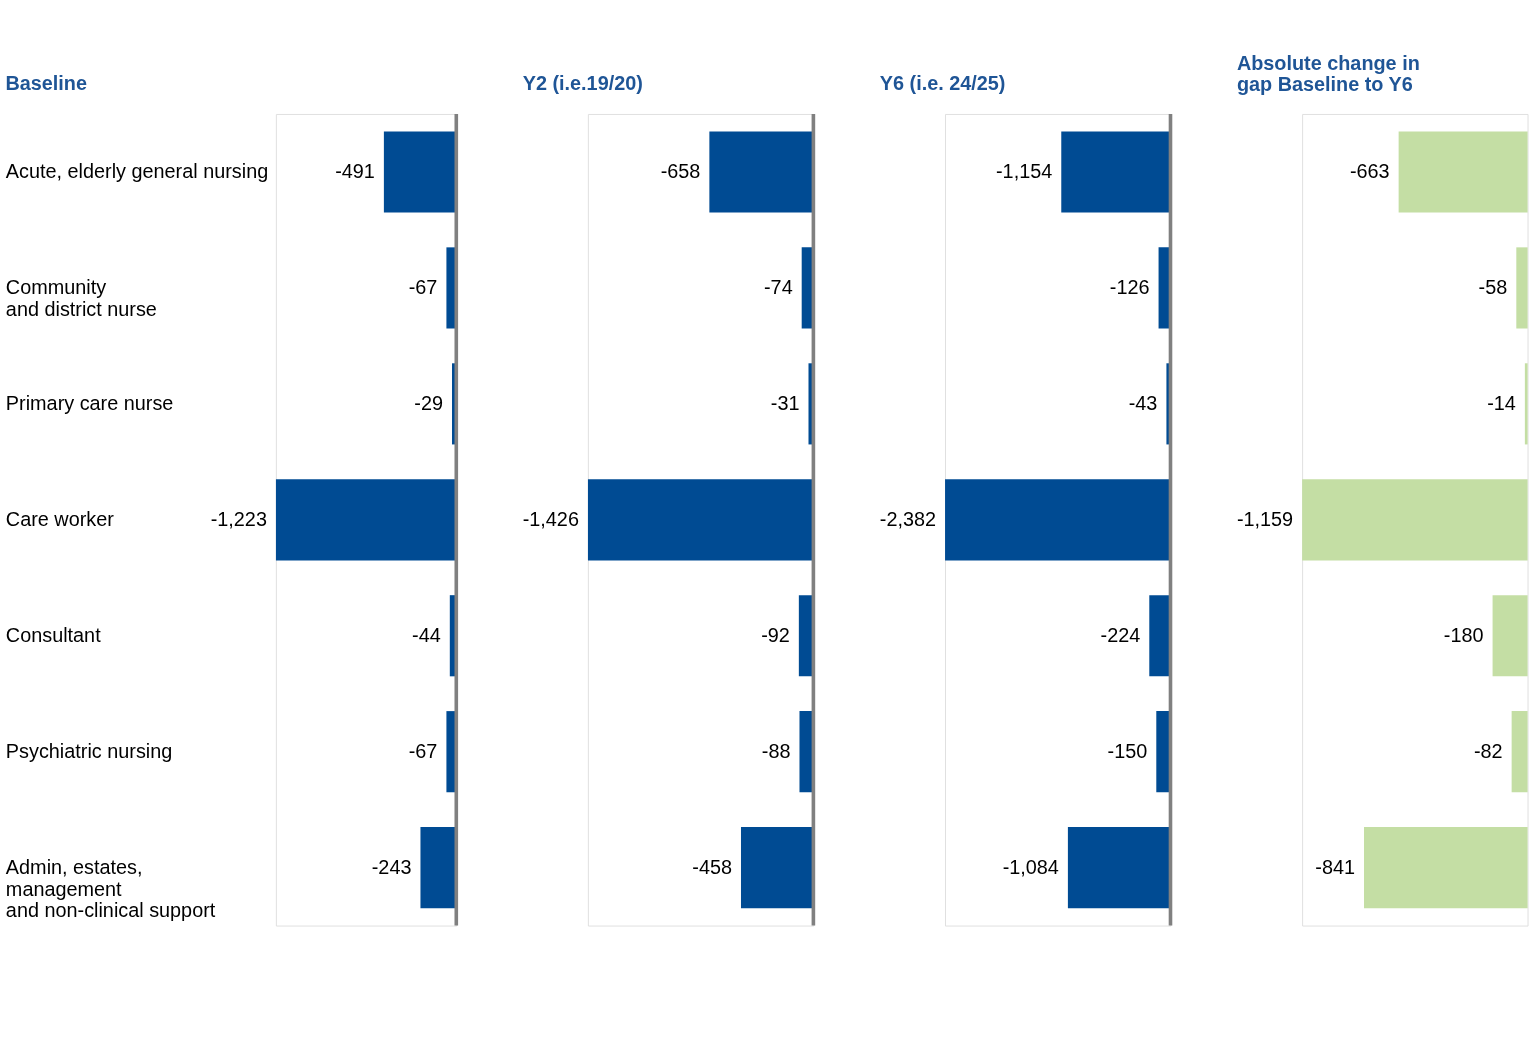  I want to click on y-tick-label: Primary care nurse, so click(89, 403).